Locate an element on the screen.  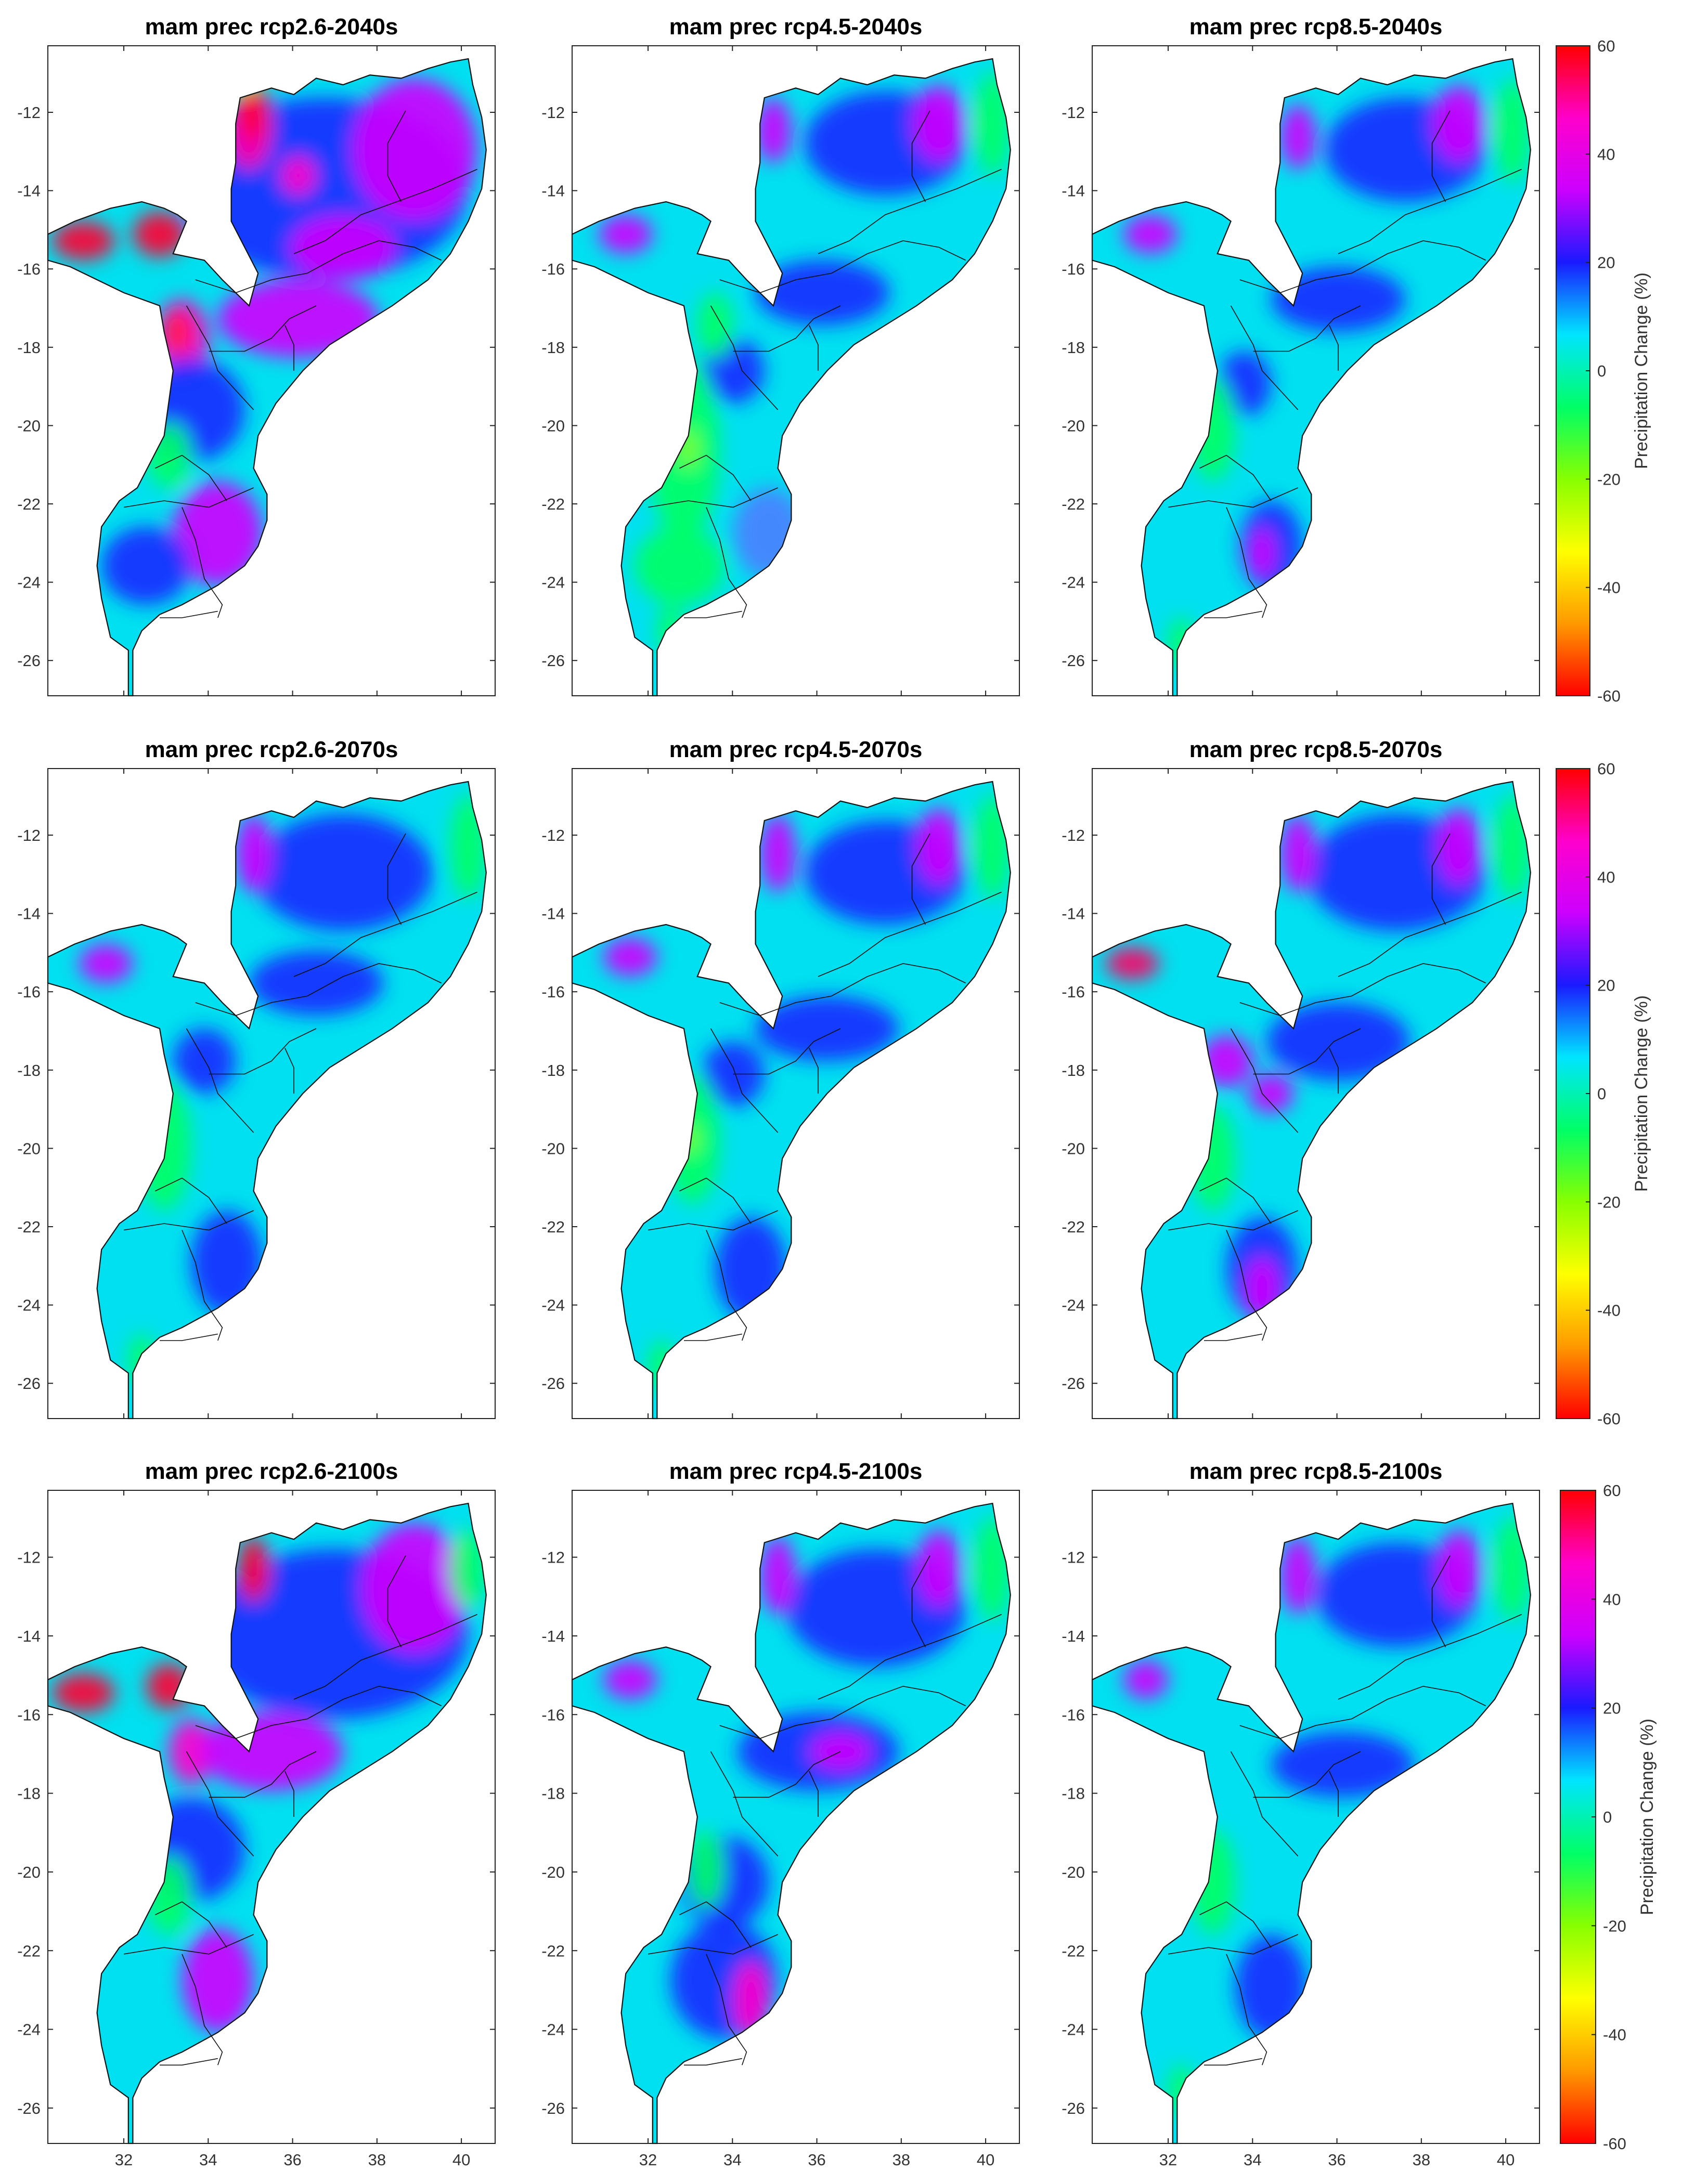
colorbar-2: 60 40 20 0 -20 -40 -60 Precipitation Change (%) is located at coordinates (1603, 1094).